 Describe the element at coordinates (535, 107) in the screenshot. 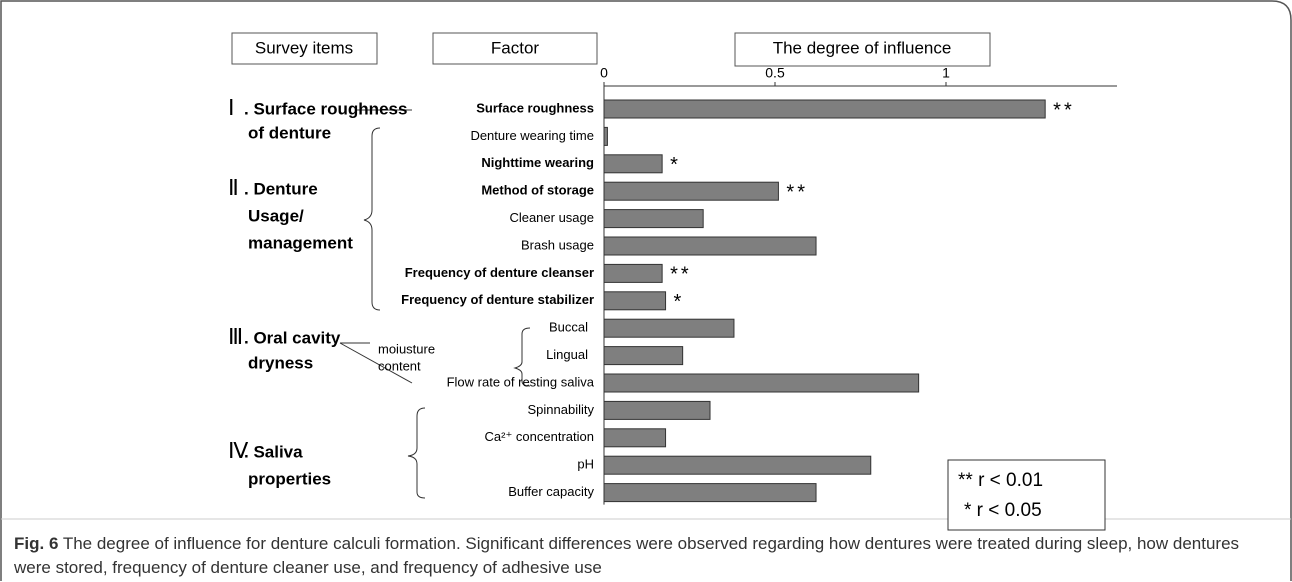

I see `y-tick-label: Surface roughness` at that location.